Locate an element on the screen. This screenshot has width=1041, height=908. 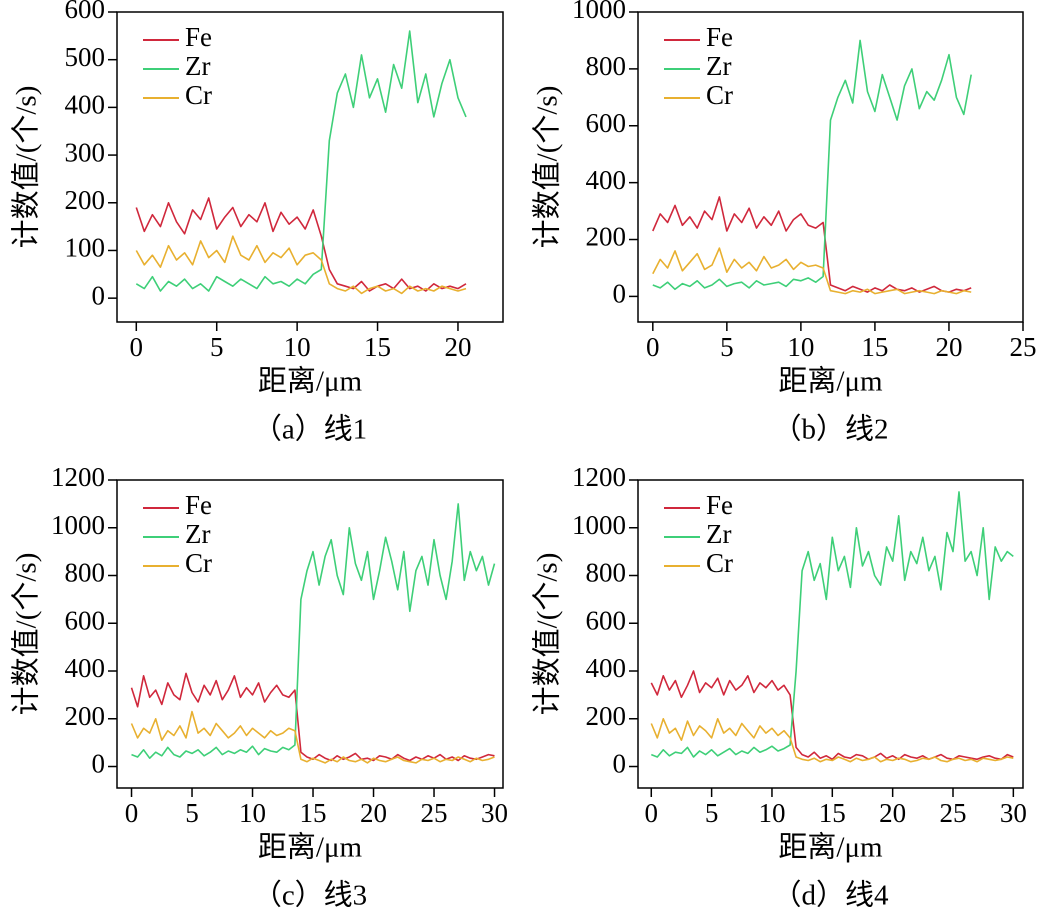
y-tick-label: 100 is located at coordinates (85, 248).